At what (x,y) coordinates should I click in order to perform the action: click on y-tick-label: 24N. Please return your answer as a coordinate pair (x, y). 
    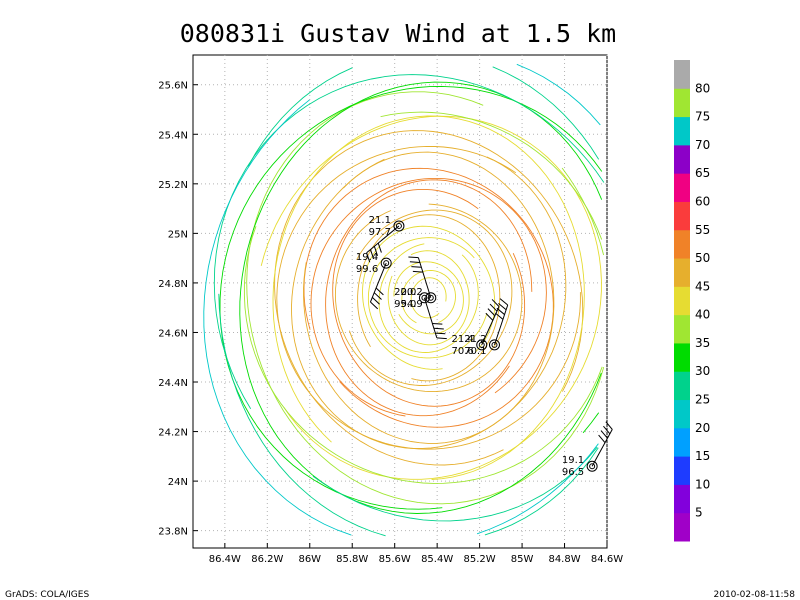
    Looking at the image, I should click on (178, 482).